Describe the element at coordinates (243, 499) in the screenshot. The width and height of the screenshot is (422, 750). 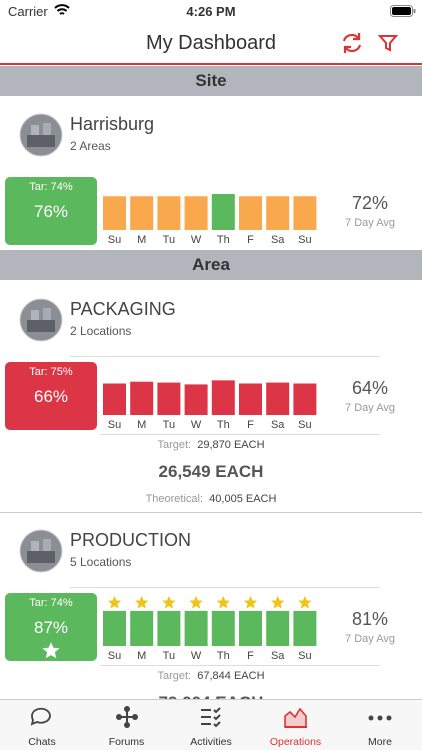
I see `theoretical-value: 40,005 EACH` at that location.